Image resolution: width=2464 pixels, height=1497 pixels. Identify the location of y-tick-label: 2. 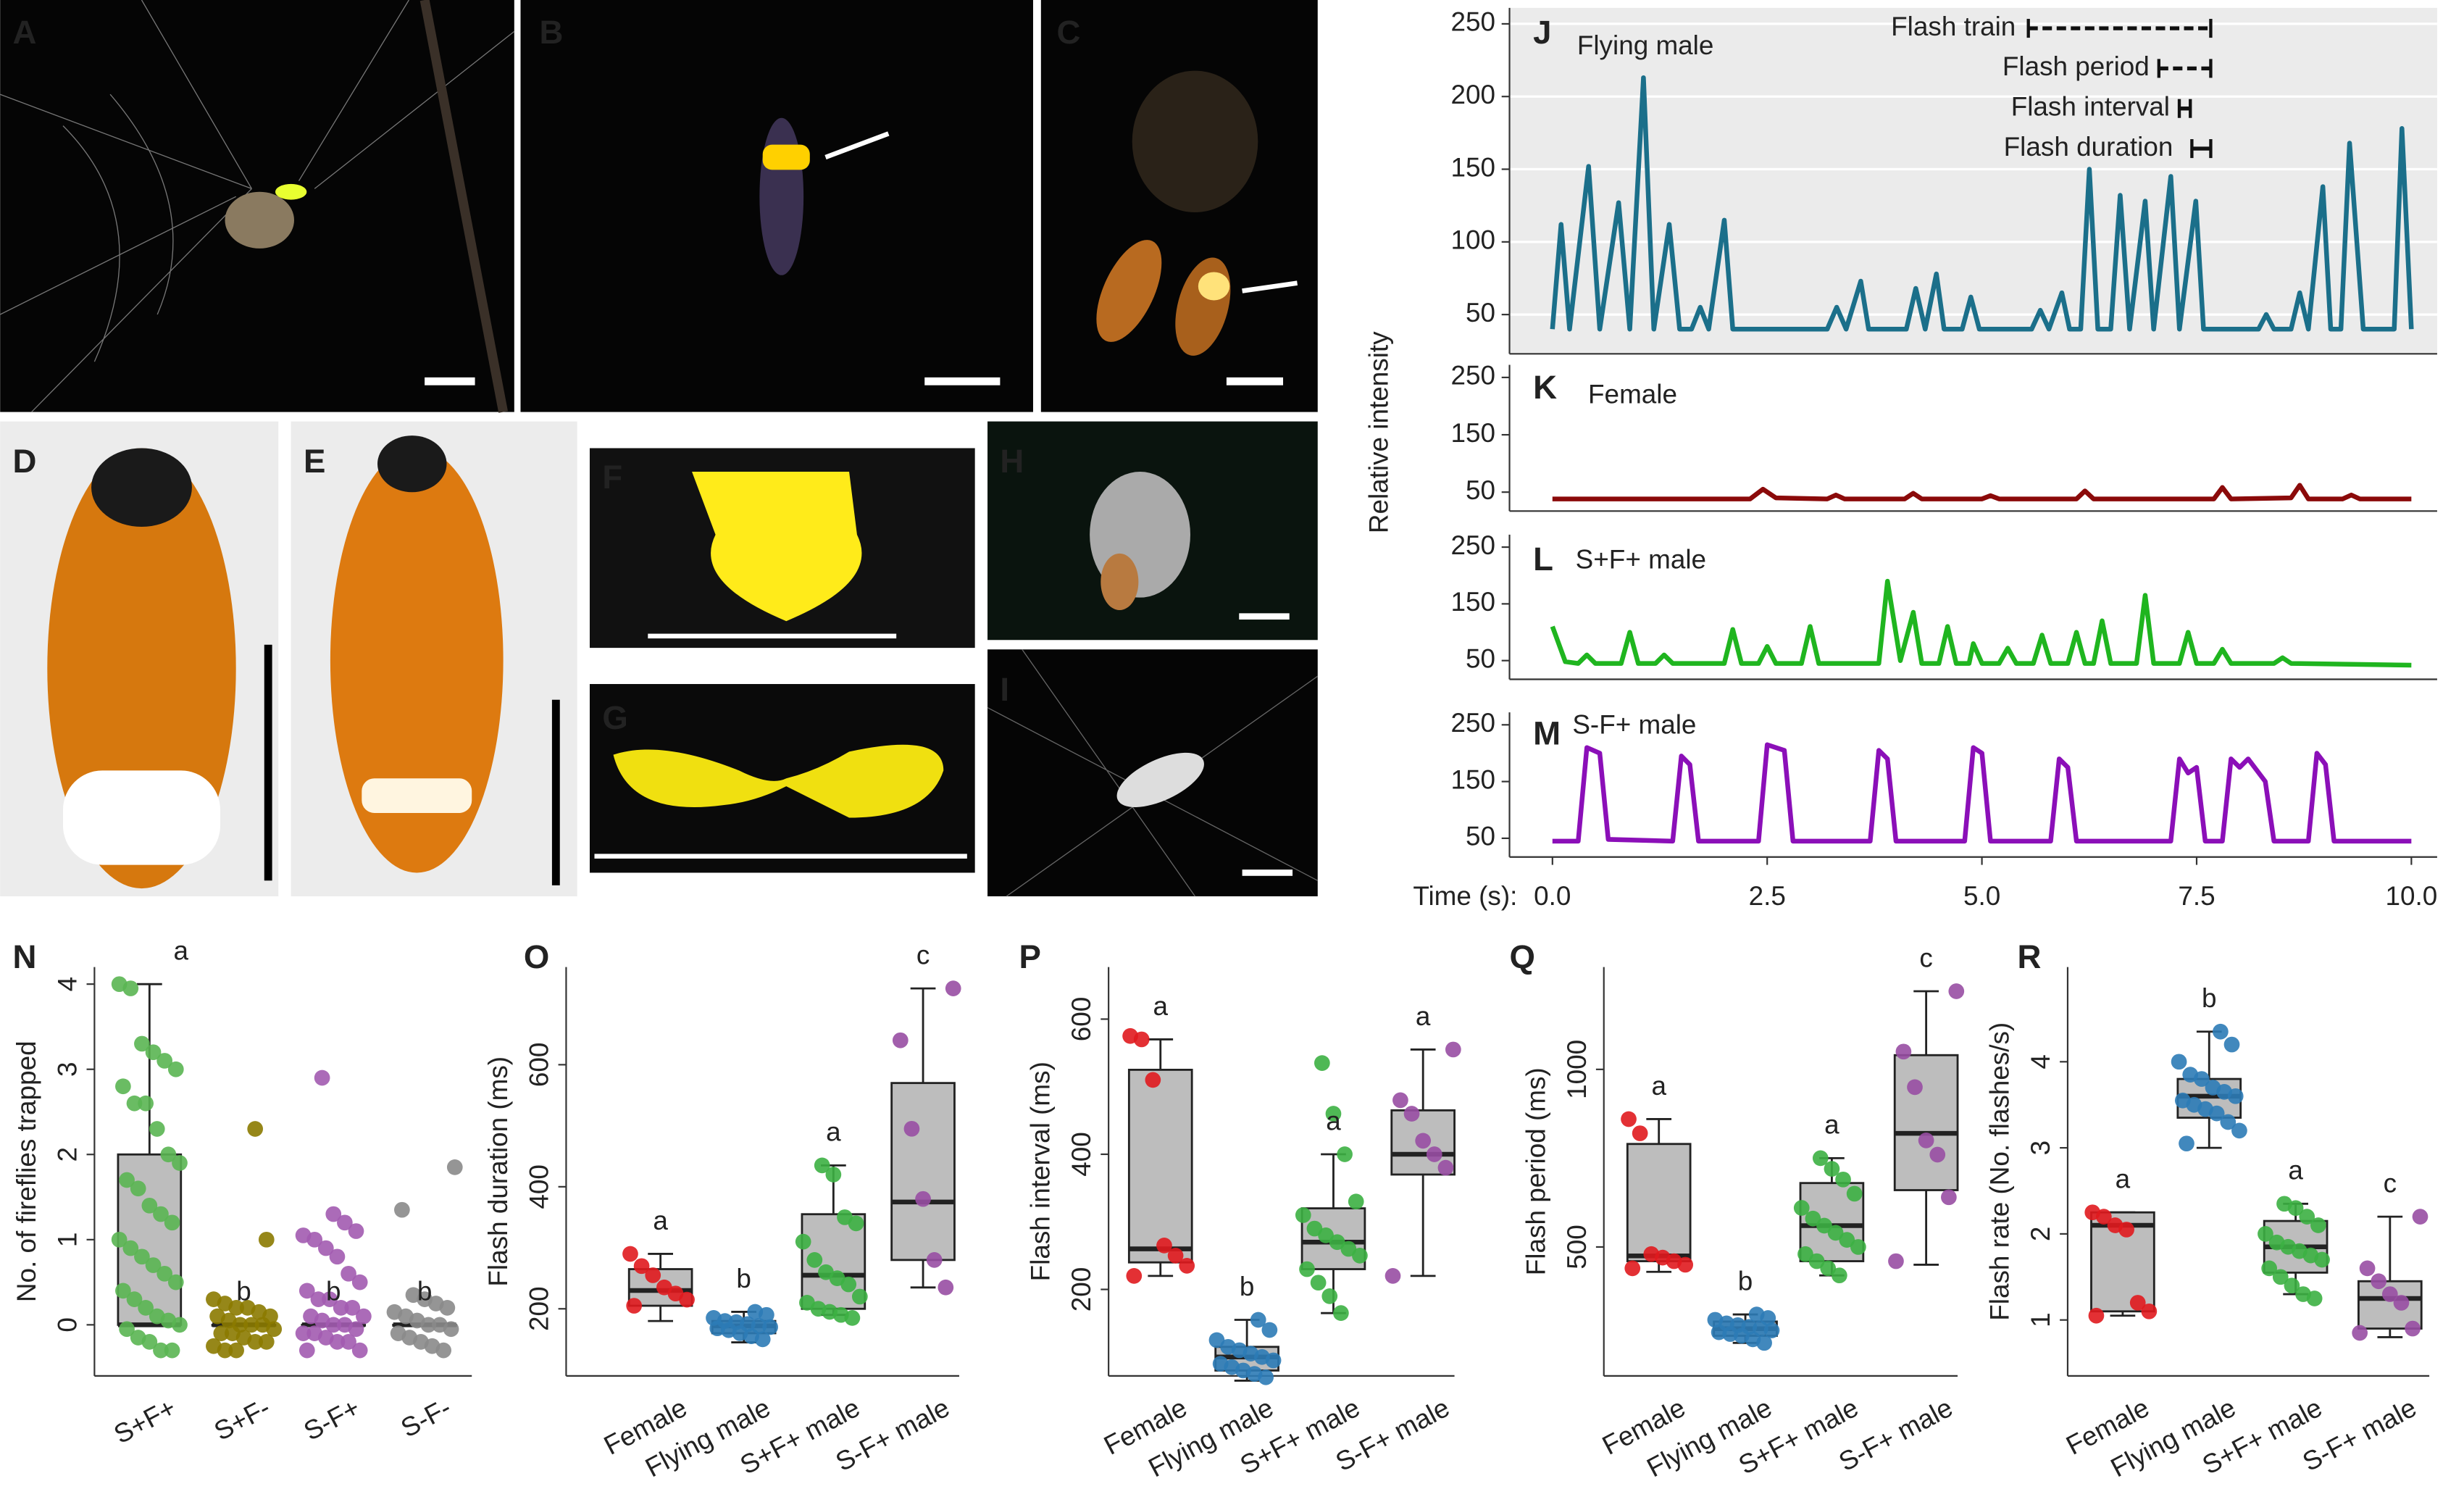
(67, 1154).